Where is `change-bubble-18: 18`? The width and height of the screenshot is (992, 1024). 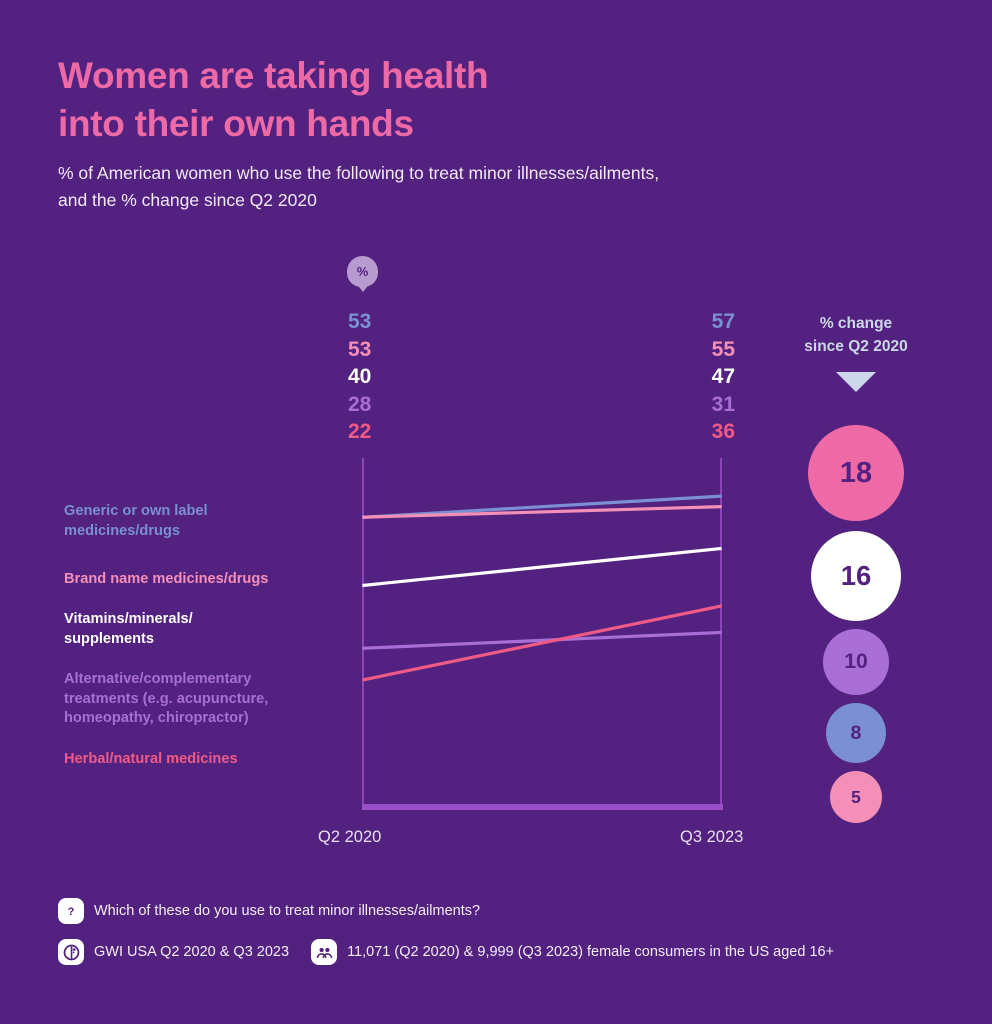
change-bubble-18: 18 is located at coordinates (856, 473).